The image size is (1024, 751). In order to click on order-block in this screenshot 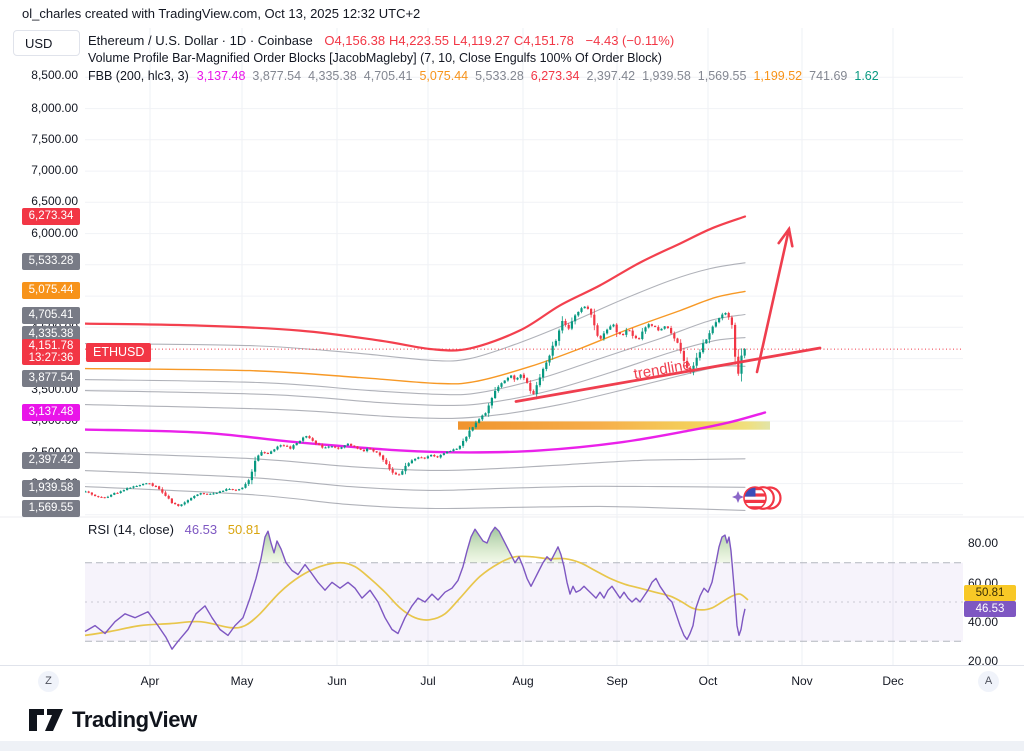, I will do `click(614, 425)`.